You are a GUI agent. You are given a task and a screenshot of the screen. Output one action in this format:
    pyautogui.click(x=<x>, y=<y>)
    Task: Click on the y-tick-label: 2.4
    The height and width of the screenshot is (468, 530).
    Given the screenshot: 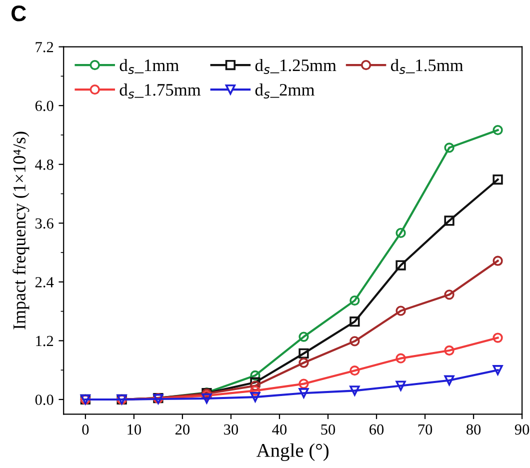 What is the action you would take?
    pyautogui.click(x=44, y=282)
    